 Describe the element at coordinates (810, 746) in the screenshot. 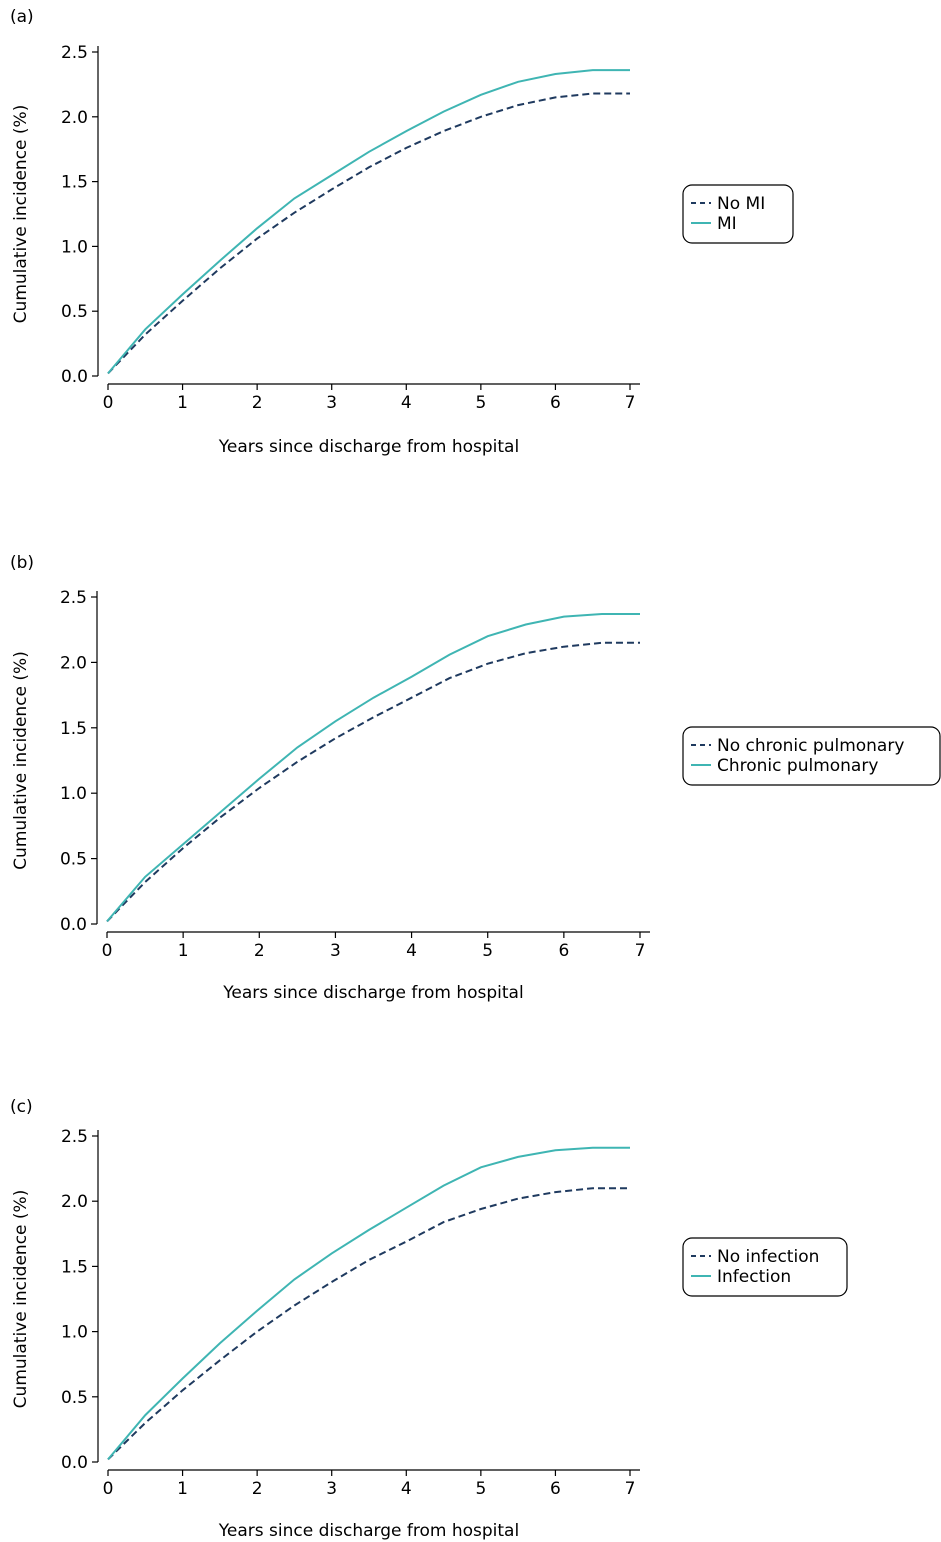

I see `legend-entry: No chronic pulmonary` at that location.